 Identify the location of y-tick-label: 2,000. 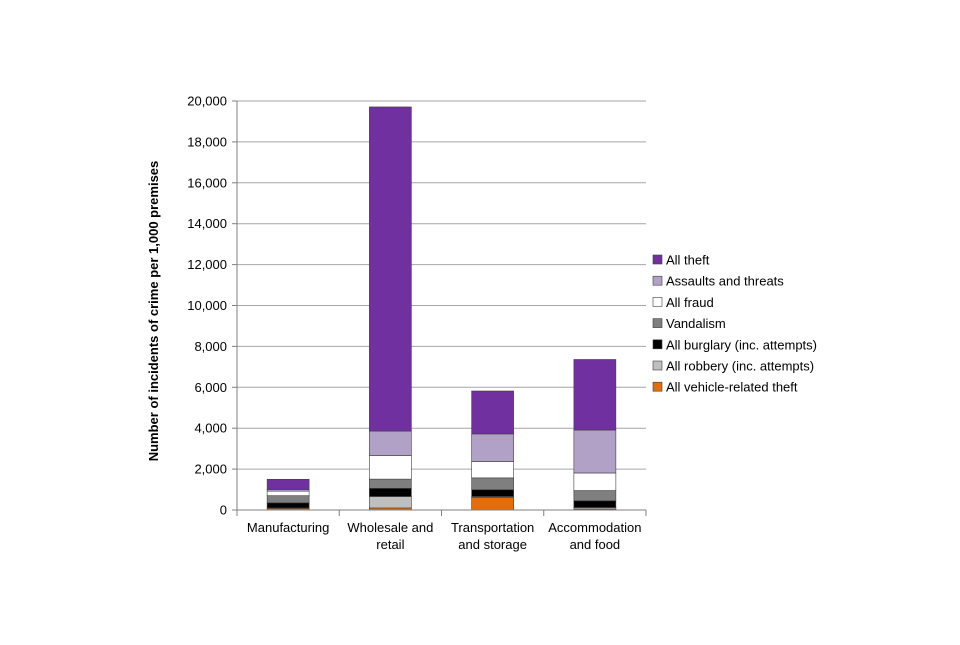
(210, 469).